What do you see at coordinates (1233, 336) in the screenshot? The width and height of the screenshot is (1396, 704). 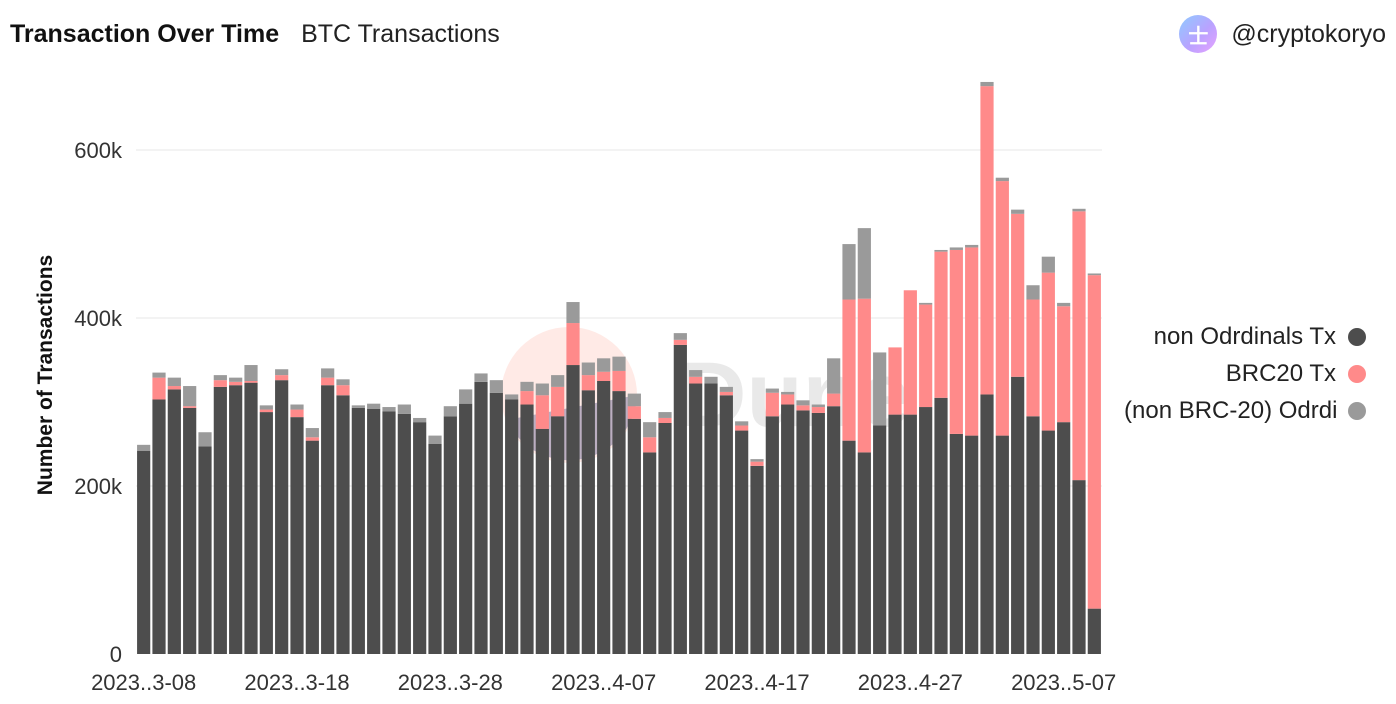 I see `legend-item-non-ordinals: non Odrdinals Tx` at bounding box center [1233, 336].